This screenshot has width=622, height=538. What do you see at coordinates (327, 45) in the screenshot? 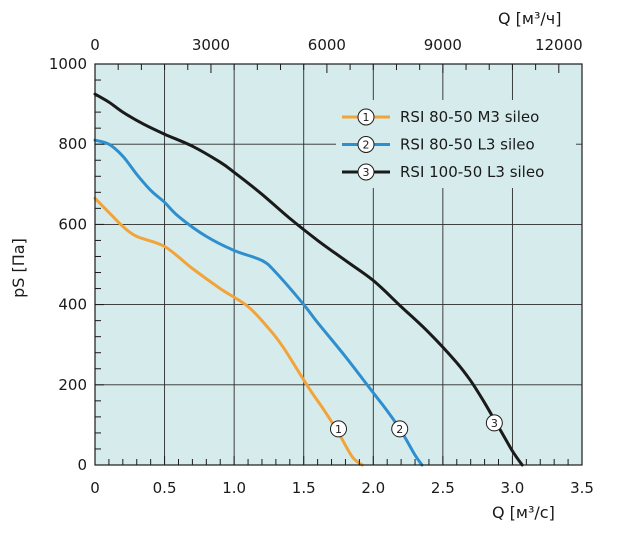
I see `x2-tick-label: 6000` at bounding box center [327, 45].